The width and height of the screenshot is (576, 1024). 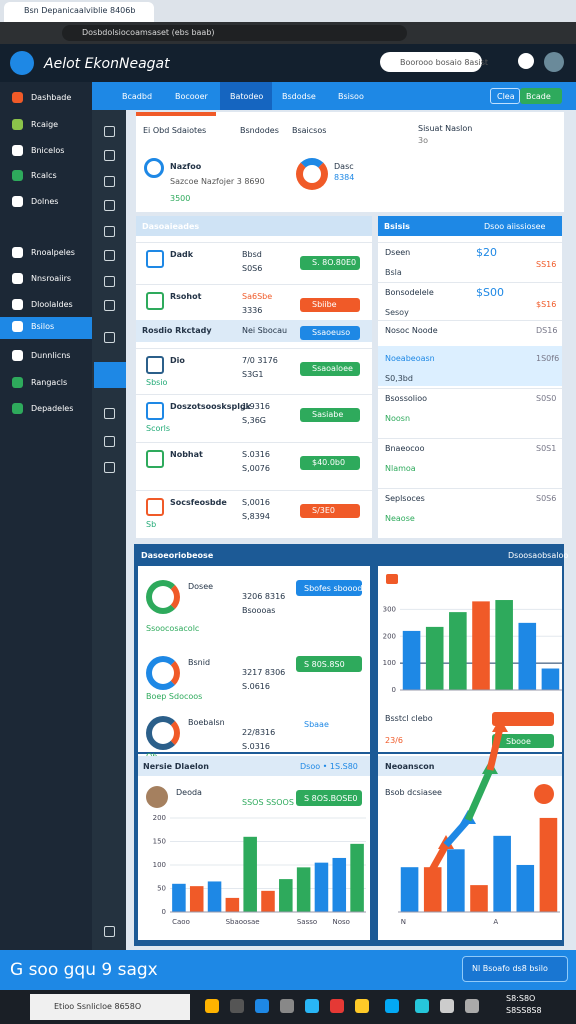 What do you see at coordinates (409, 292) in the screenshot?
I see `row-name: Bonsodelele` at bounding box center [409, 292].